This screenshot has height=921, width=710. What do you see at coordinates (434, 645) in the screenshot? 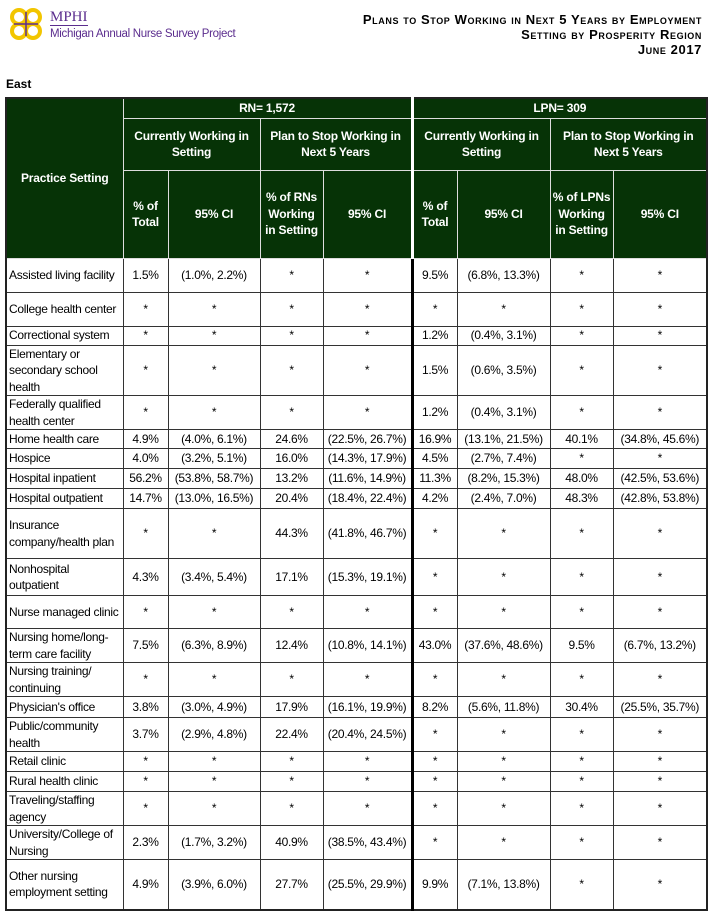
I see `value-cell: 43.0%` at bounding box center [434, 645].